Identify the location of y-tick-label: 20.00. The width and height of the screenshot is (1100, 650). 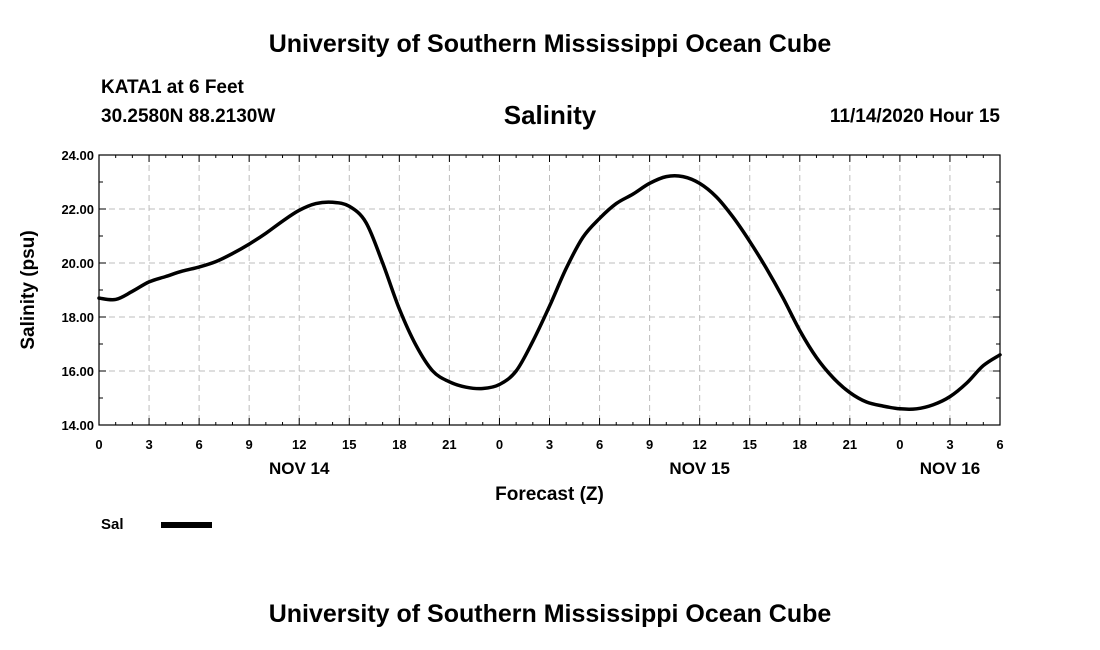
(77, 263).